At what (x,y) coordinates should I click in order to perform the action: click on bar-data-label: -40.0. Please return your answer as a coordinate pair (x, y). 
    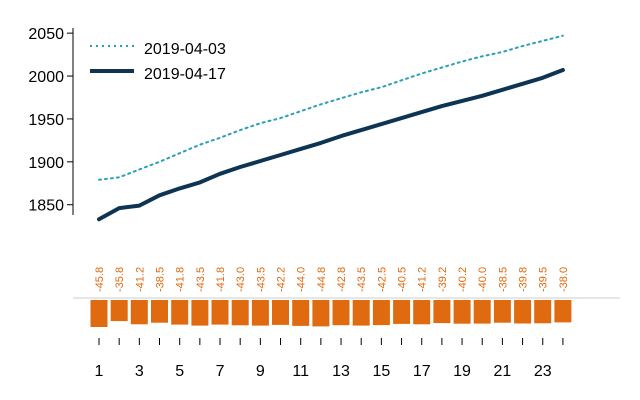
    Looking at the image, I should click on (483, 279).